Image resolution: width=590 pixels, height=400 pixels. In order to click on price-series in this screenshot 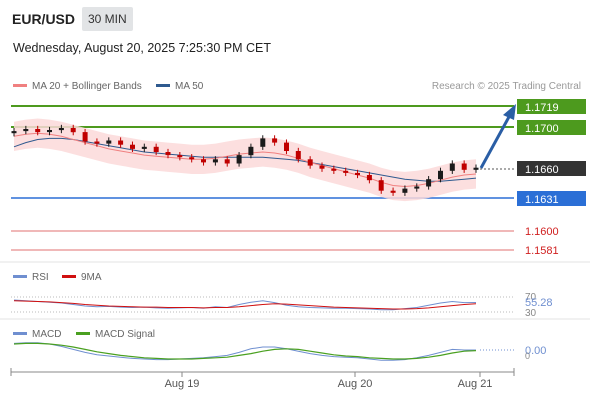, I will do `click(245, 160)`.